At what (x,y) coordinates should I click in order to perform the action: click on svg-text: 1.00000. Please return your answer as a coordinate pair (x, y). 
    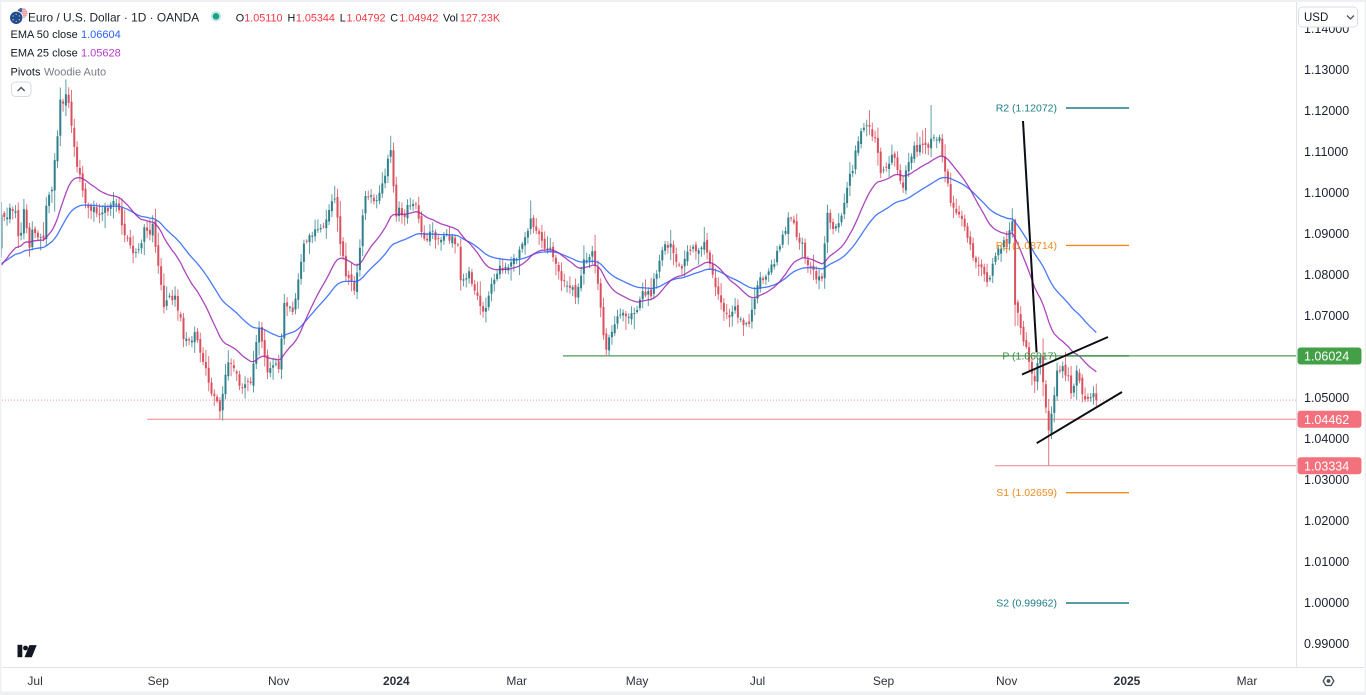
    Looking at the image, I should click on (1326, 603).